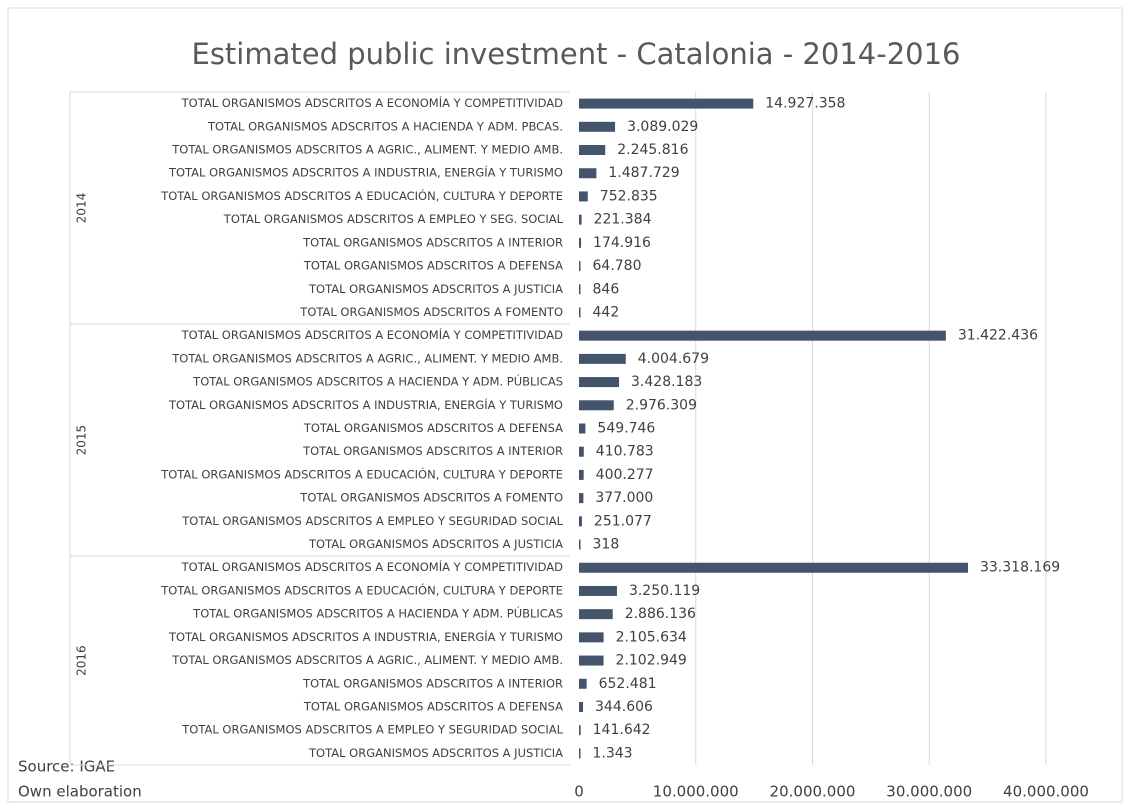 The width and height of the screenshot is (1130, 803). Describe the element at coordinates (622, 730) in the screenshot. I see `value-label: 141.642` at that location.